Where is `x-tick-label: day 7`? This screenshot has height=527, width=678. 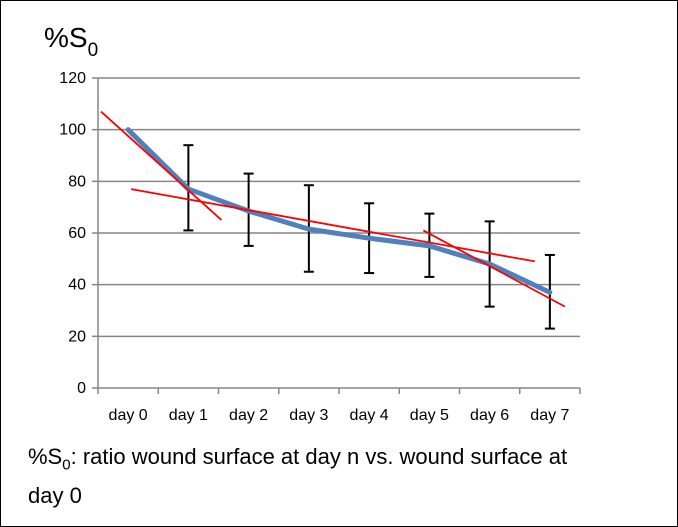 x-tick-label: day 7 is located at coordinates (549, 415).